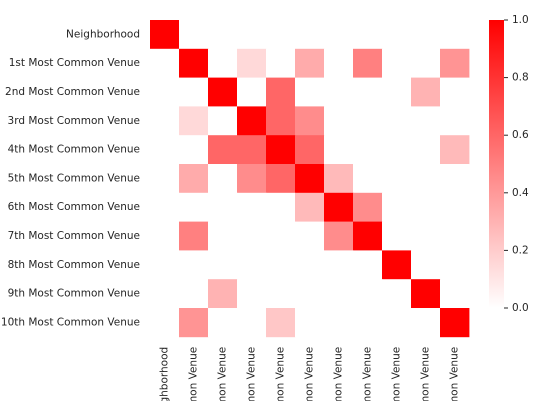 This screenshot has height=401, width=547. What do you see at coordinates (397, 207) in the screenshot?
I see `heatmap-cell-r6-c8` at bounding box center [397, 207].